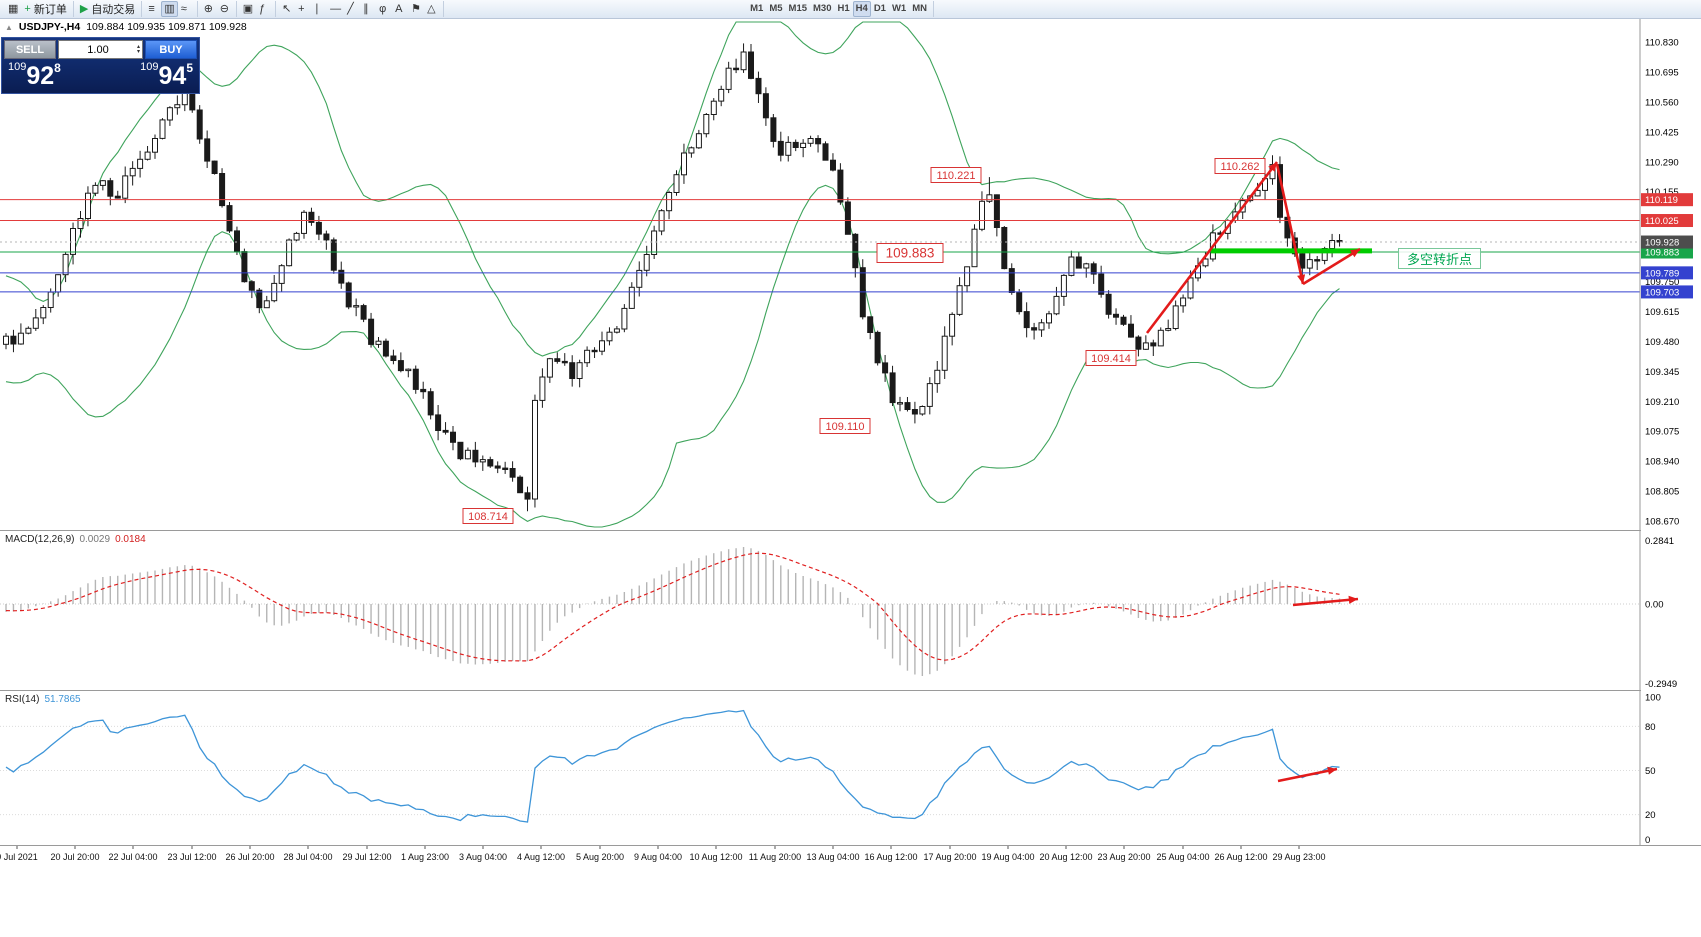 The image size is (1701, 937). Describe the element at coordinates (319, 9) in the screenshot. I see `vertical-line-button: ∣` at that location.